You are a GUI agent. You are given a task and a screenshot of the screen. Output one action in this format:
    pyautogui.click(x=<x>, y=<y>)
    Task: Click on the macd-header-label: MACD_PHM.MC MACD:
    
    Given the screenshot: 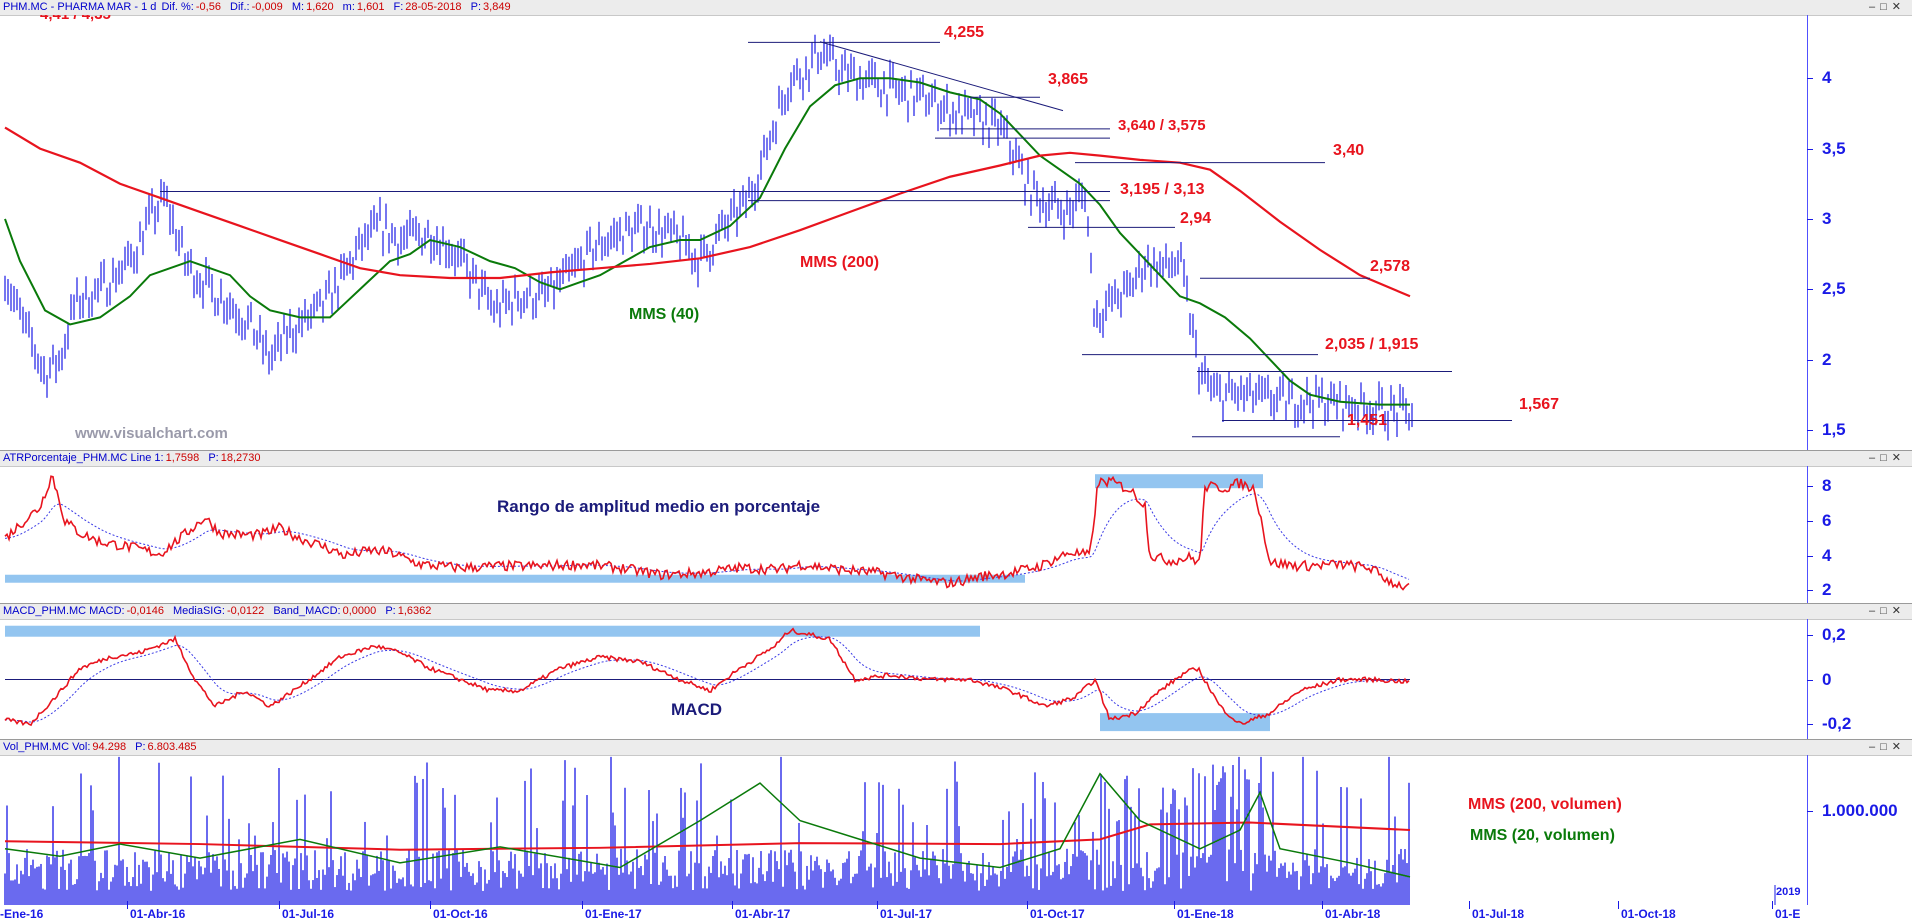 What is the action you would take?
    pyautogui.click(x=64, y=611)
    